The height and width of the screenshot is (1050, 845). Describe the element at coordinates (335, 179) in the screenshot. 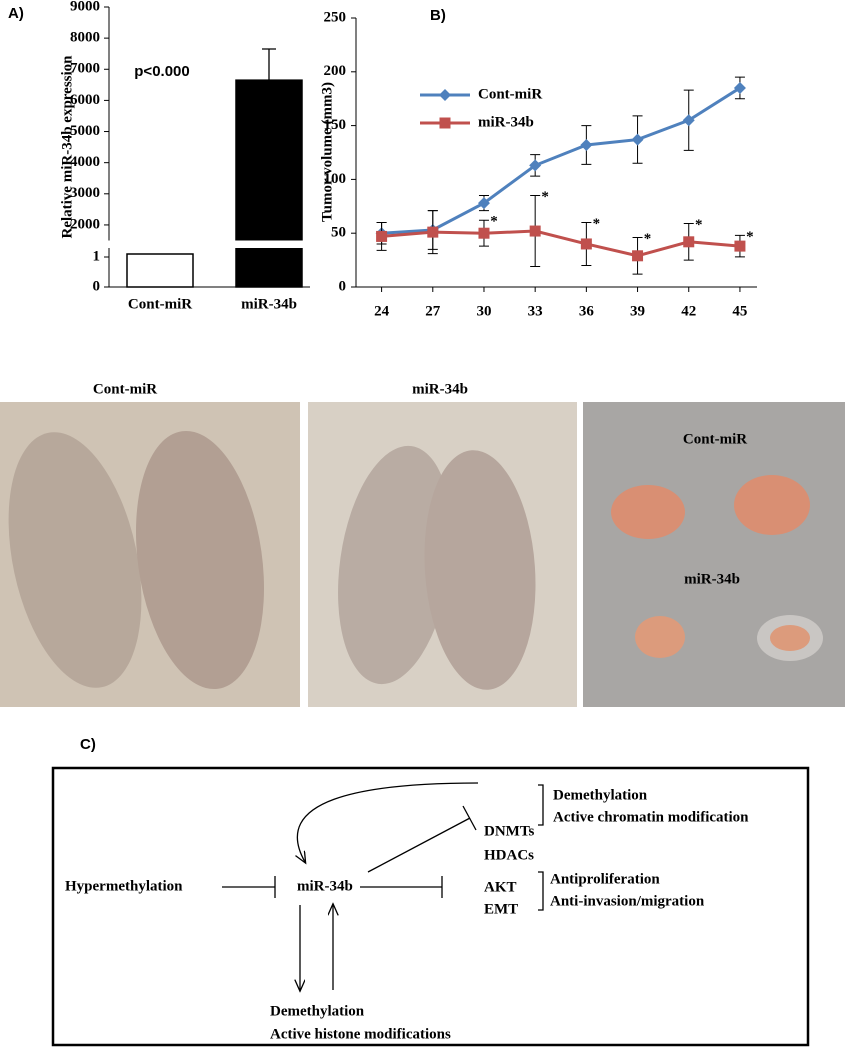

I see `y-tick-label: 100` at that location.